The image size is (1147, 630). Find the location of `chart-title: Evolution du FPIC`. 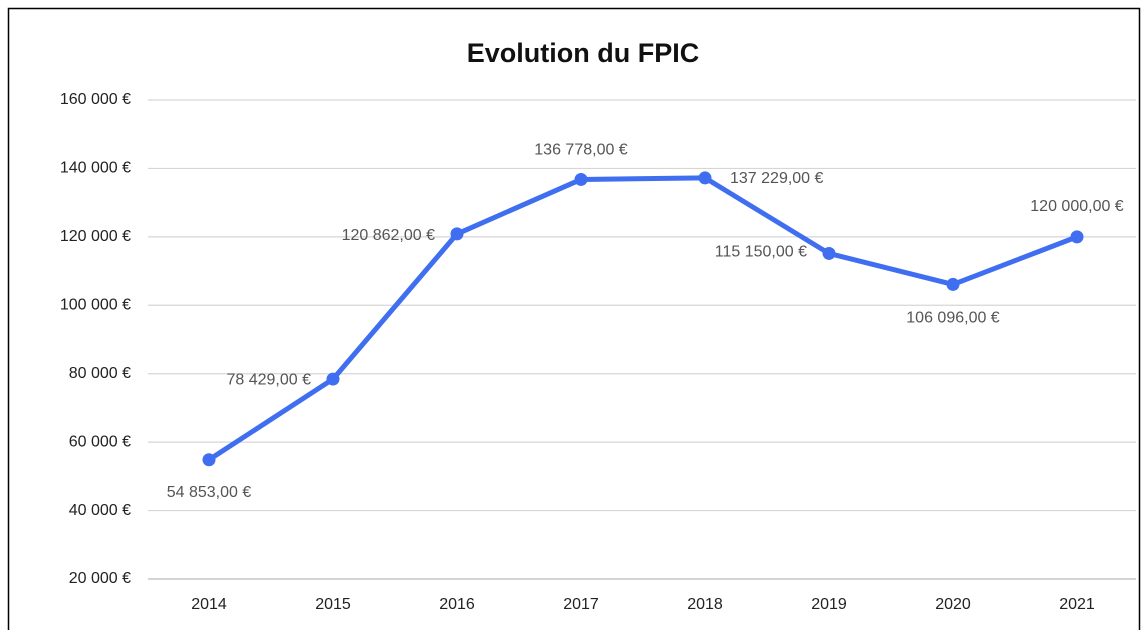

chart-title: Evolution du FPIC is located at coordinates (583, 53).